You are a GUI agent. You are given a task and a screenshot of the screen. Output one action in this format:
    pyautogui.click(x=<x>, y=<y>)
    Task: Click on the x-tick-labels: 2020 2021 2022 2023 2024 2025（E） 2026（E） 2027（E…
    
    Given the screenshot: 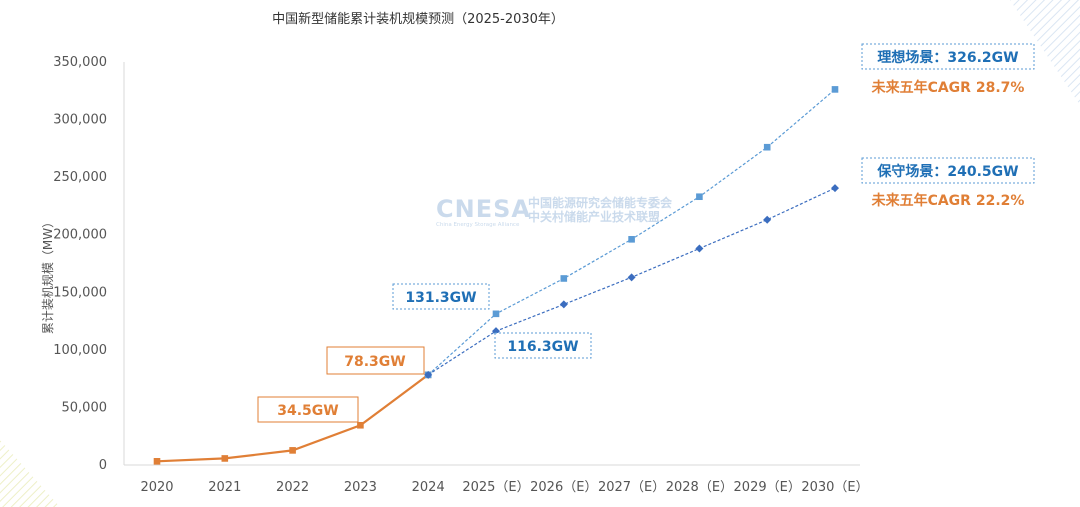 What is the action you would take?
    pyautogui.click(x=504, y=487)
    